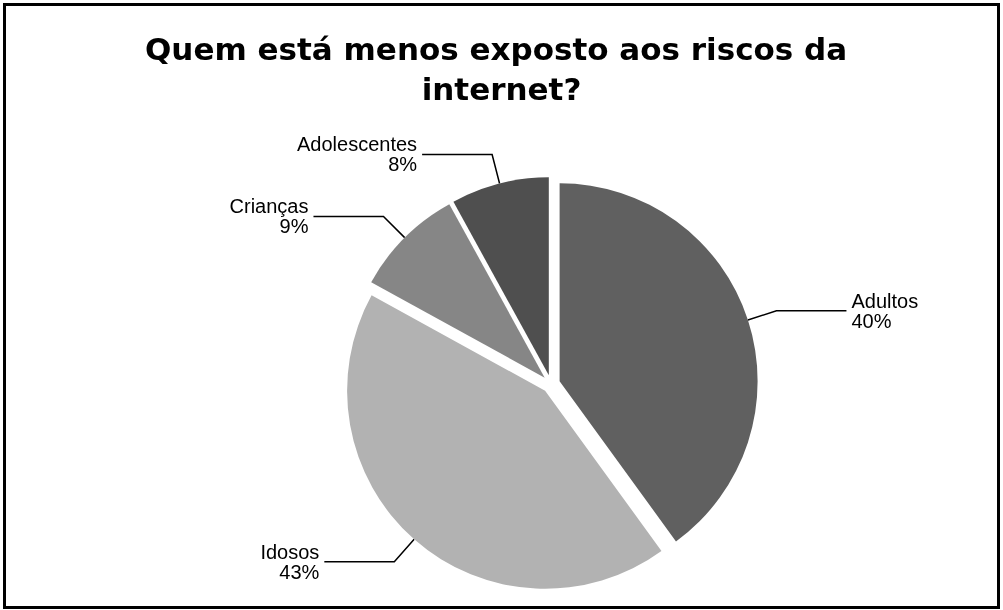 This screenshot has height=610, width=1003. What do you see at coordinates (403, 164) in the screenshot?
I see `data-label: 8%` at bounding box center [403, 164].